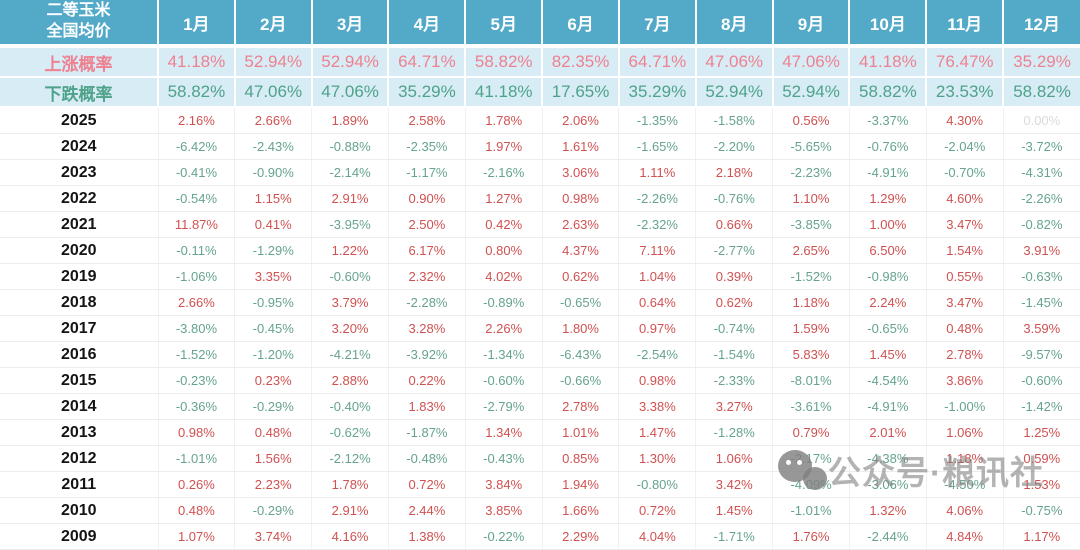  I want to click on value-cell: 2.29%, so click(581, 536).